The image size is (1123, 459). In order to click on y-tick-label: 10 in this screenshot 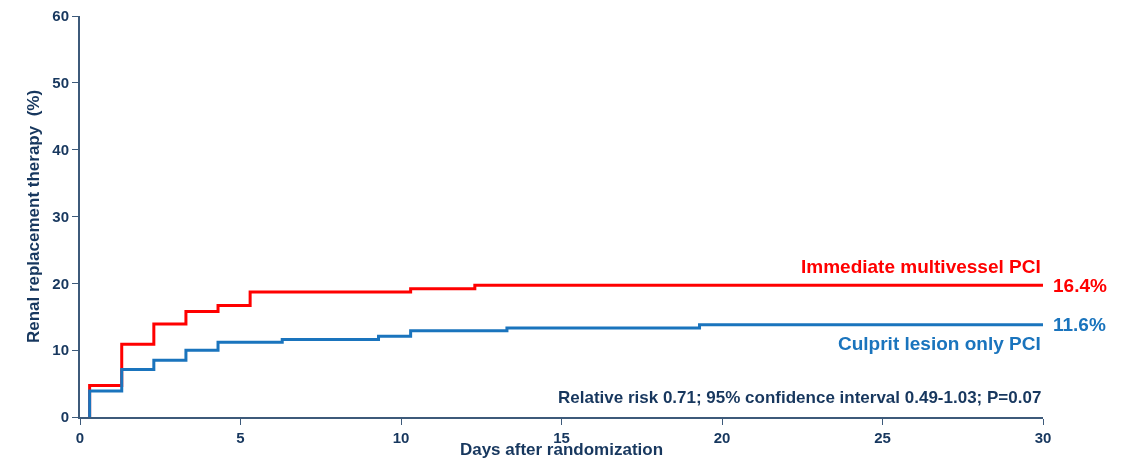, I will do `click(60, 350)`.